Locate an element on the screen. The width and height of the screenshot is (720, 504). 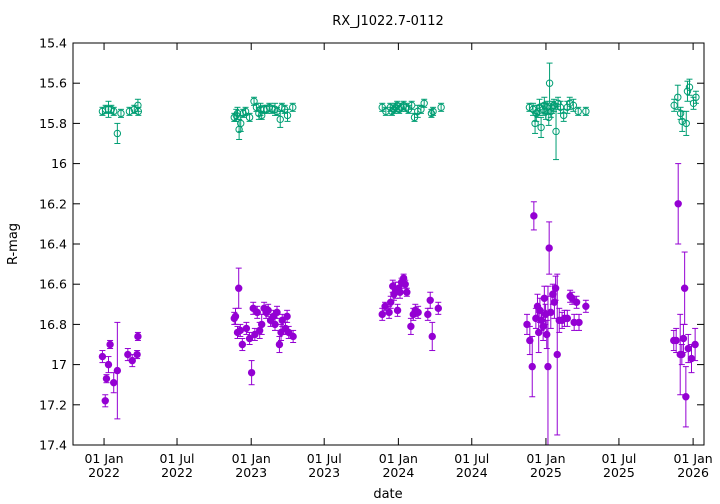
y-tick-label: 17 is located at coordinates (59, 364).